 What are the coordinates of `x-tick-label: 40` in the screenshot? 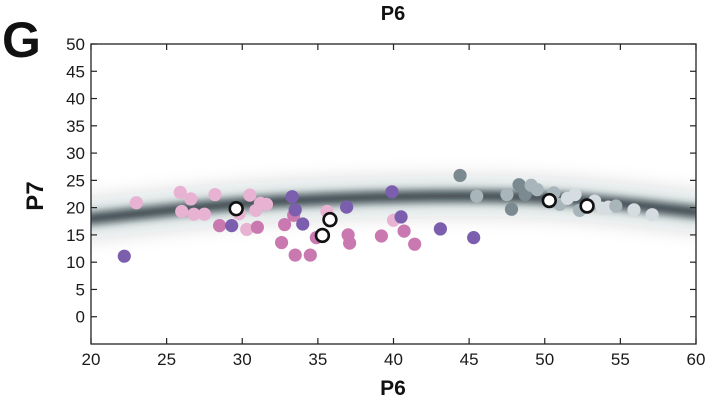 It's located at (393, 359).